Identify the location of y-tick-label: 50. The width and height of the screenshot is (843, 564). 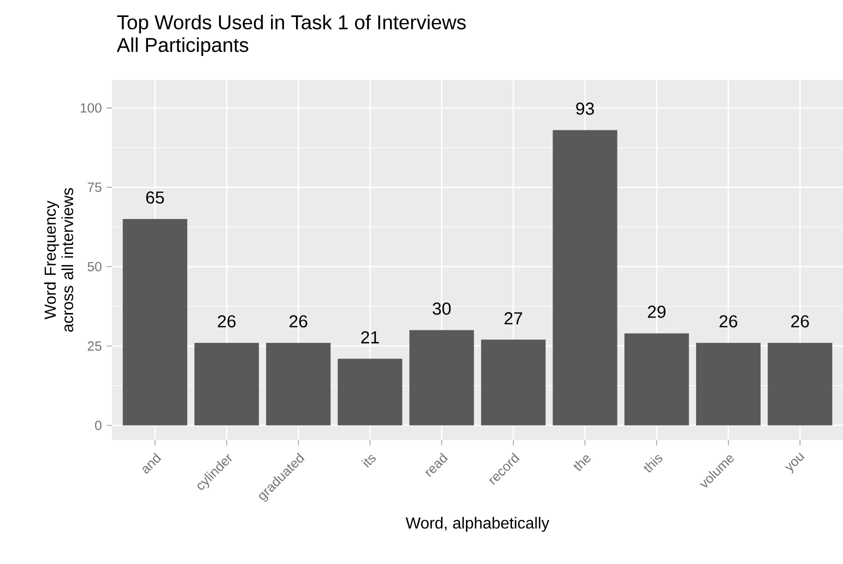
(95, 267).